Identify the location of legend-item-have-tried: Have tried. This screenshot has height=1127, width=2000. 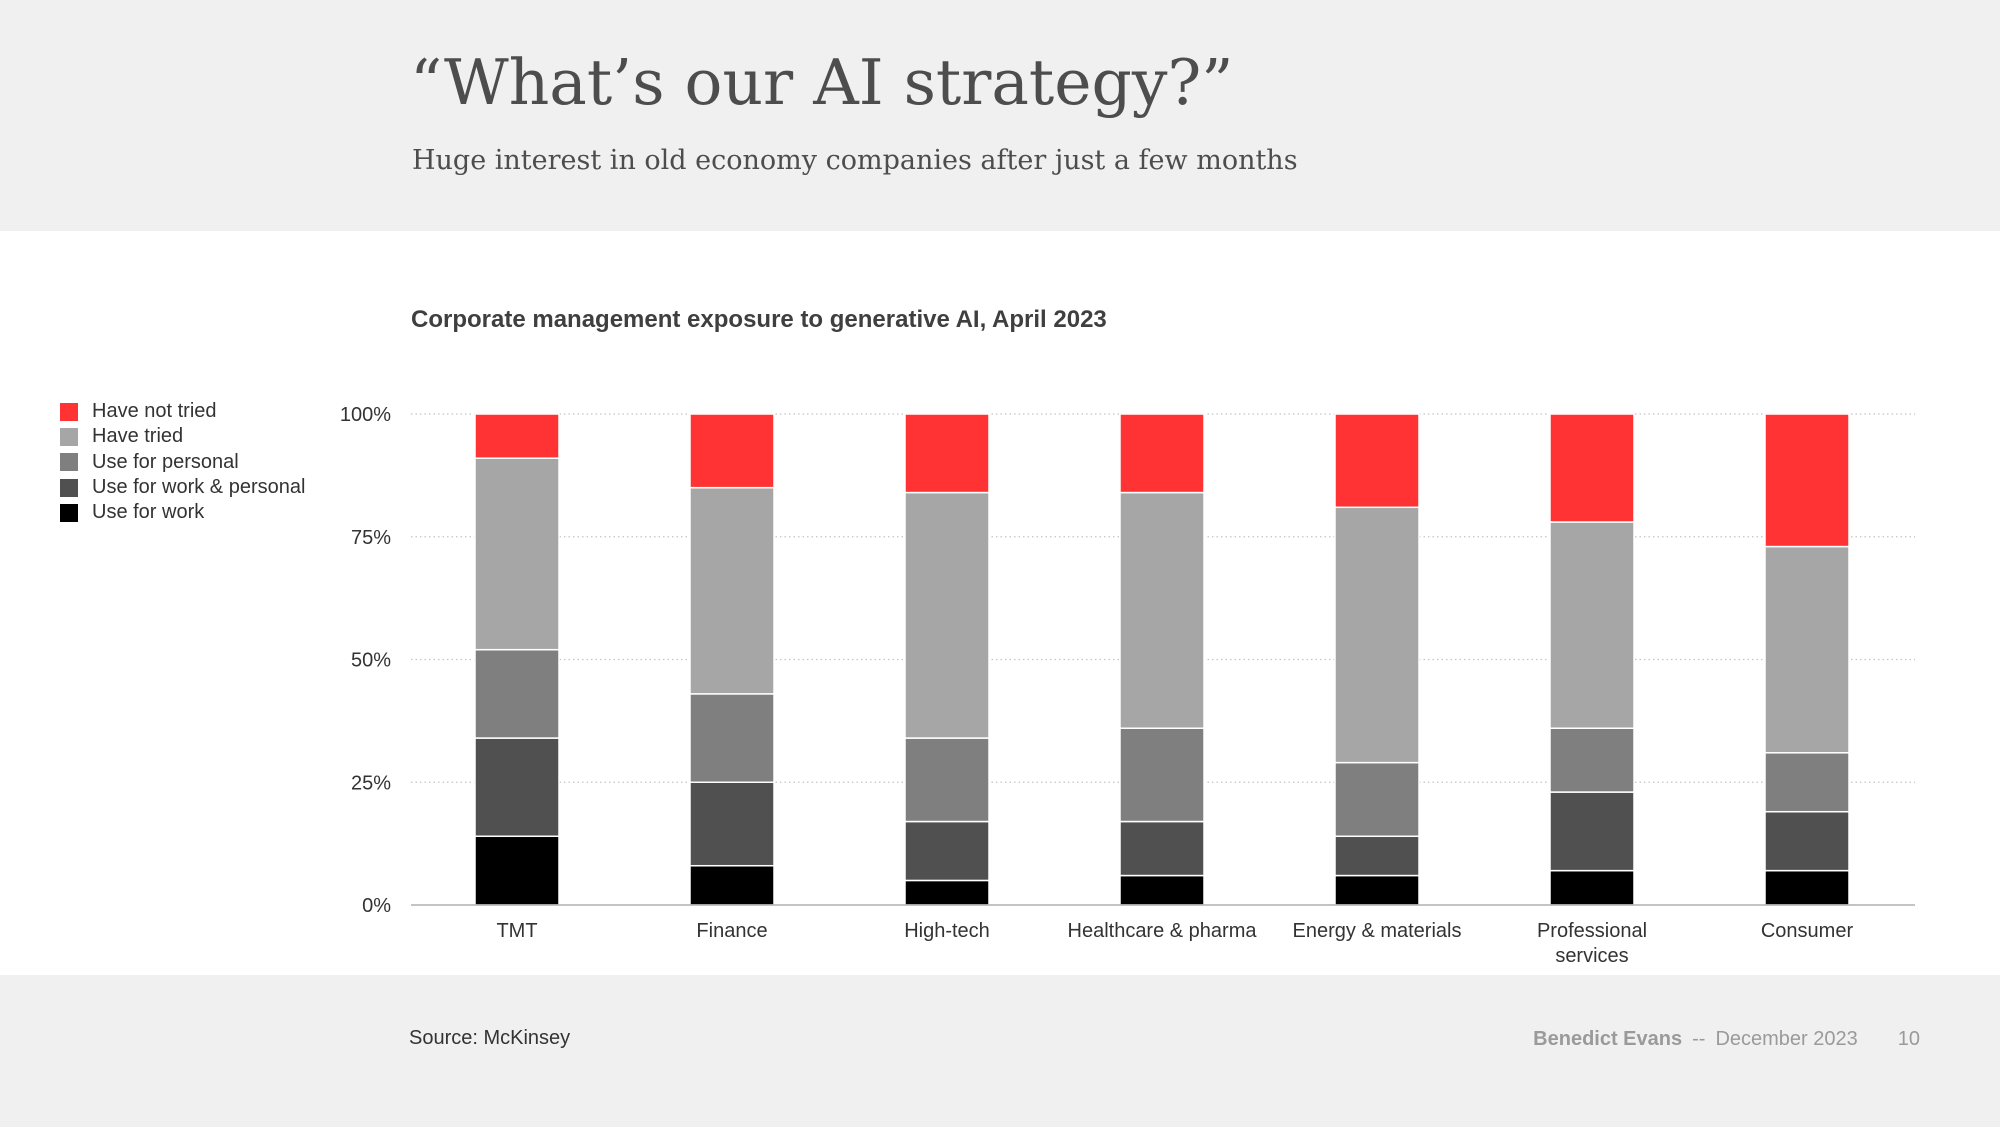
(182, 436).